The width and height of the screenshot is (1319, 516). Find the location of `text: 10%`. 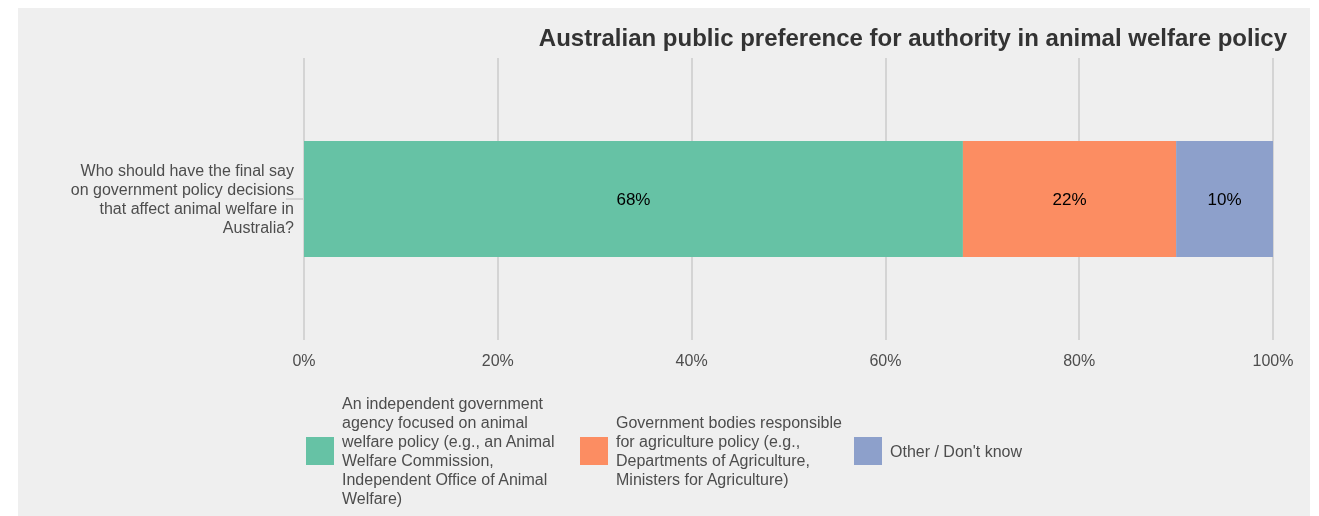

text: 10% is located at coordinates (1224, 199).